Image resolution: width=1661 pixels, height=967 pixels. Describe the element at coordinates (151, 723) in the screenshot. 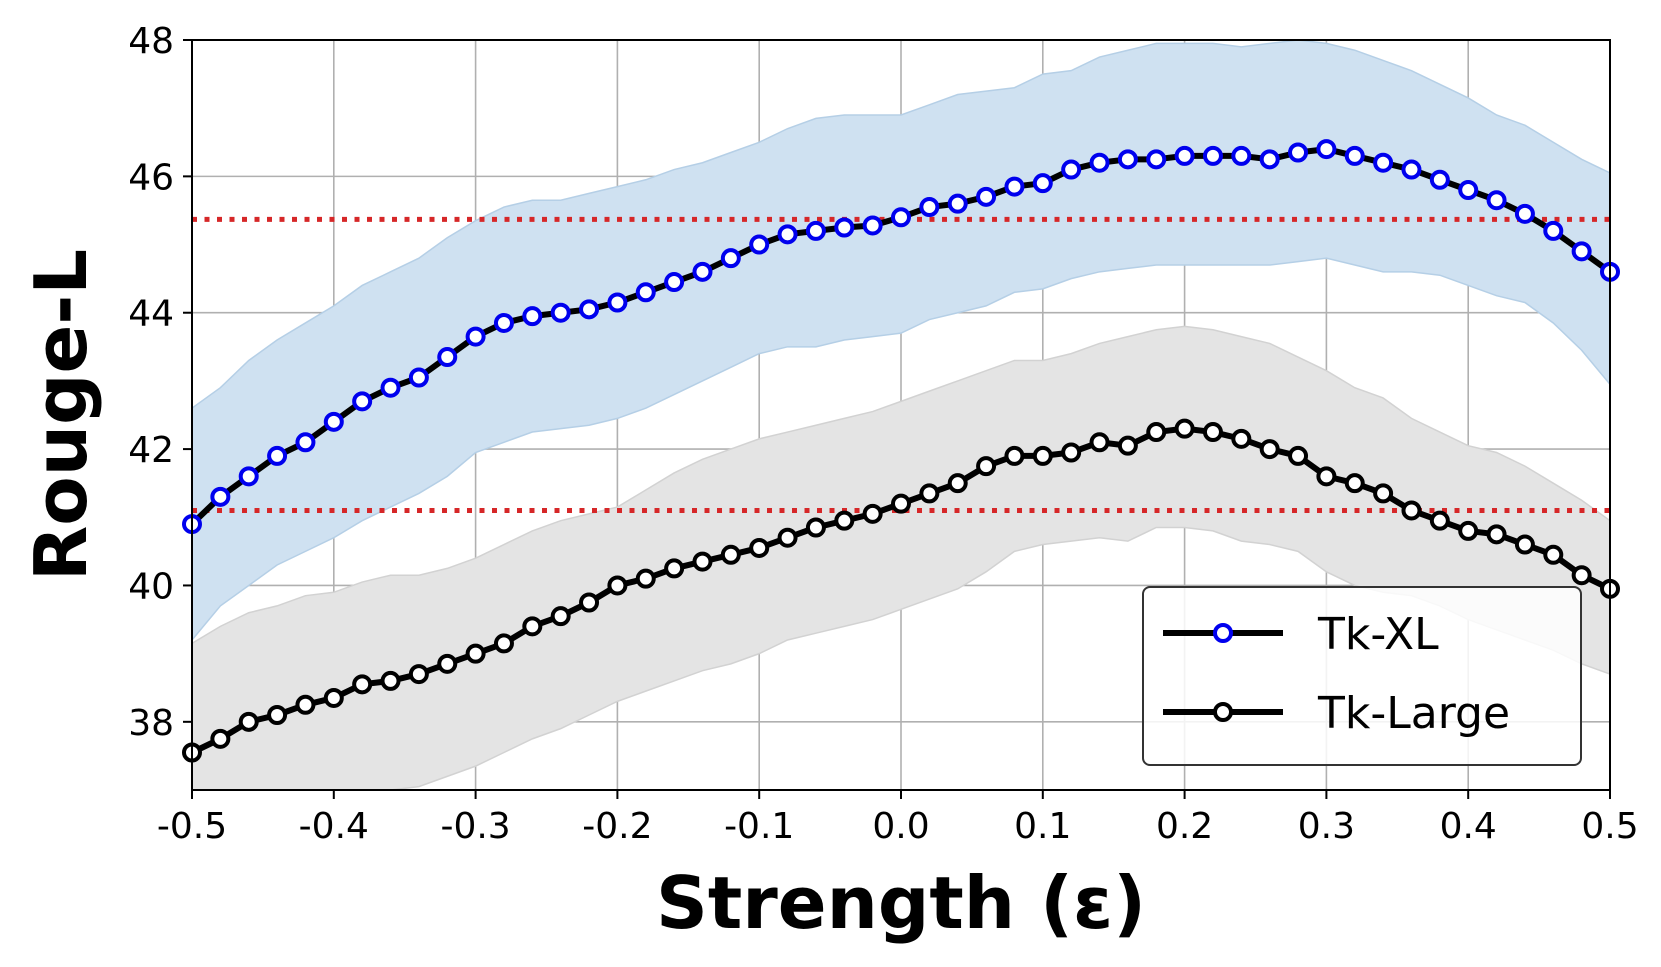

I see `y-tick-label: 38` at that location.